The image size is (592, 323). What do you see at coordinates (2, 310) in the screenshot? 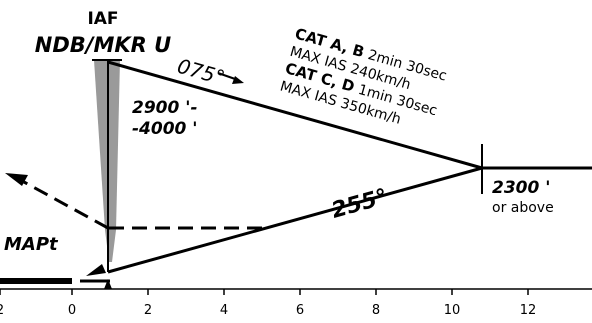
I see `scale-label-left-2: 2` at bounding box center [2, 310].